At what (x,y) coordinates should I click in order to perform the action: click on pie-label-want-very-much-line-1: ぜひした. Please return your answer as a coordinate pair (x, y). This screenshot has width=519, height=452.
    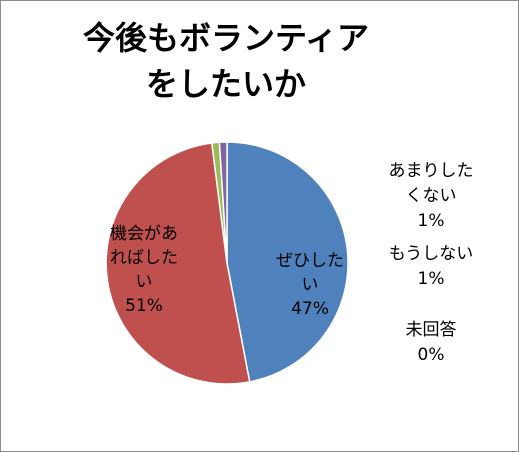
    Looking at the image, I should click on (310, 261).